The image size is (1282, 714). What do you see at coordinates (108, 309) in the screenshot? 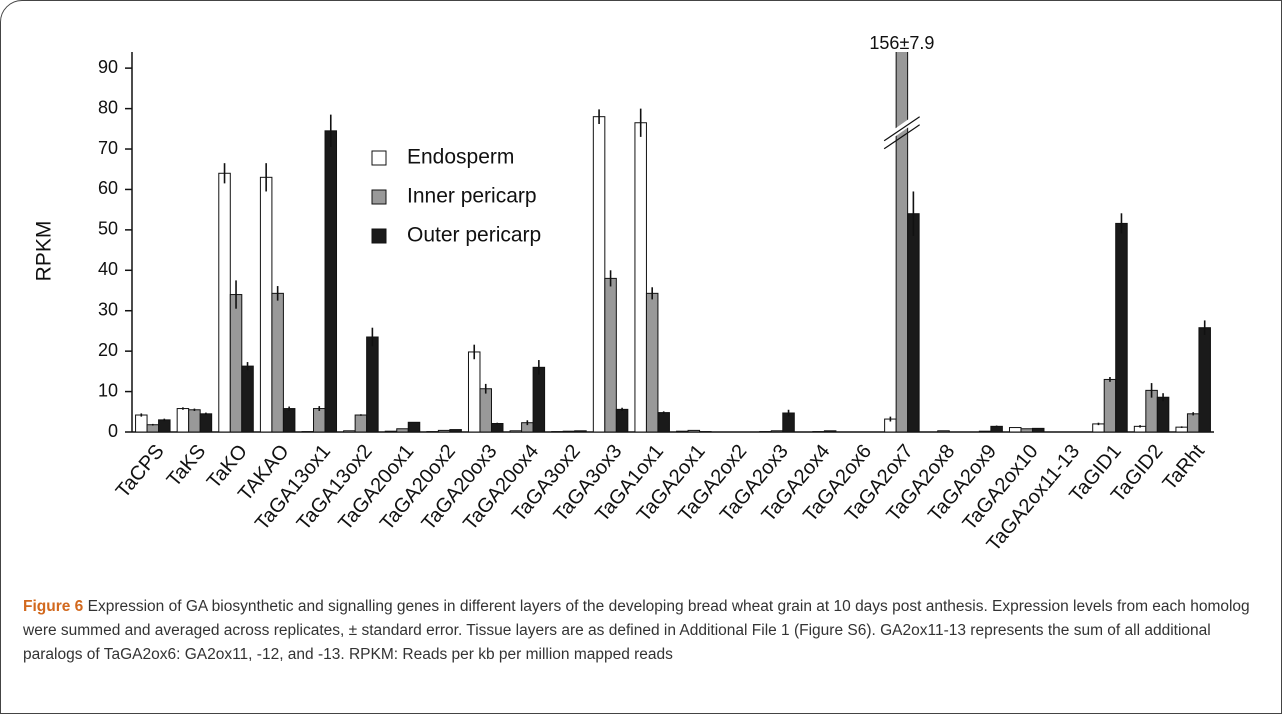
I see `y-tick-label: 30` at bounding box center [108, 309].